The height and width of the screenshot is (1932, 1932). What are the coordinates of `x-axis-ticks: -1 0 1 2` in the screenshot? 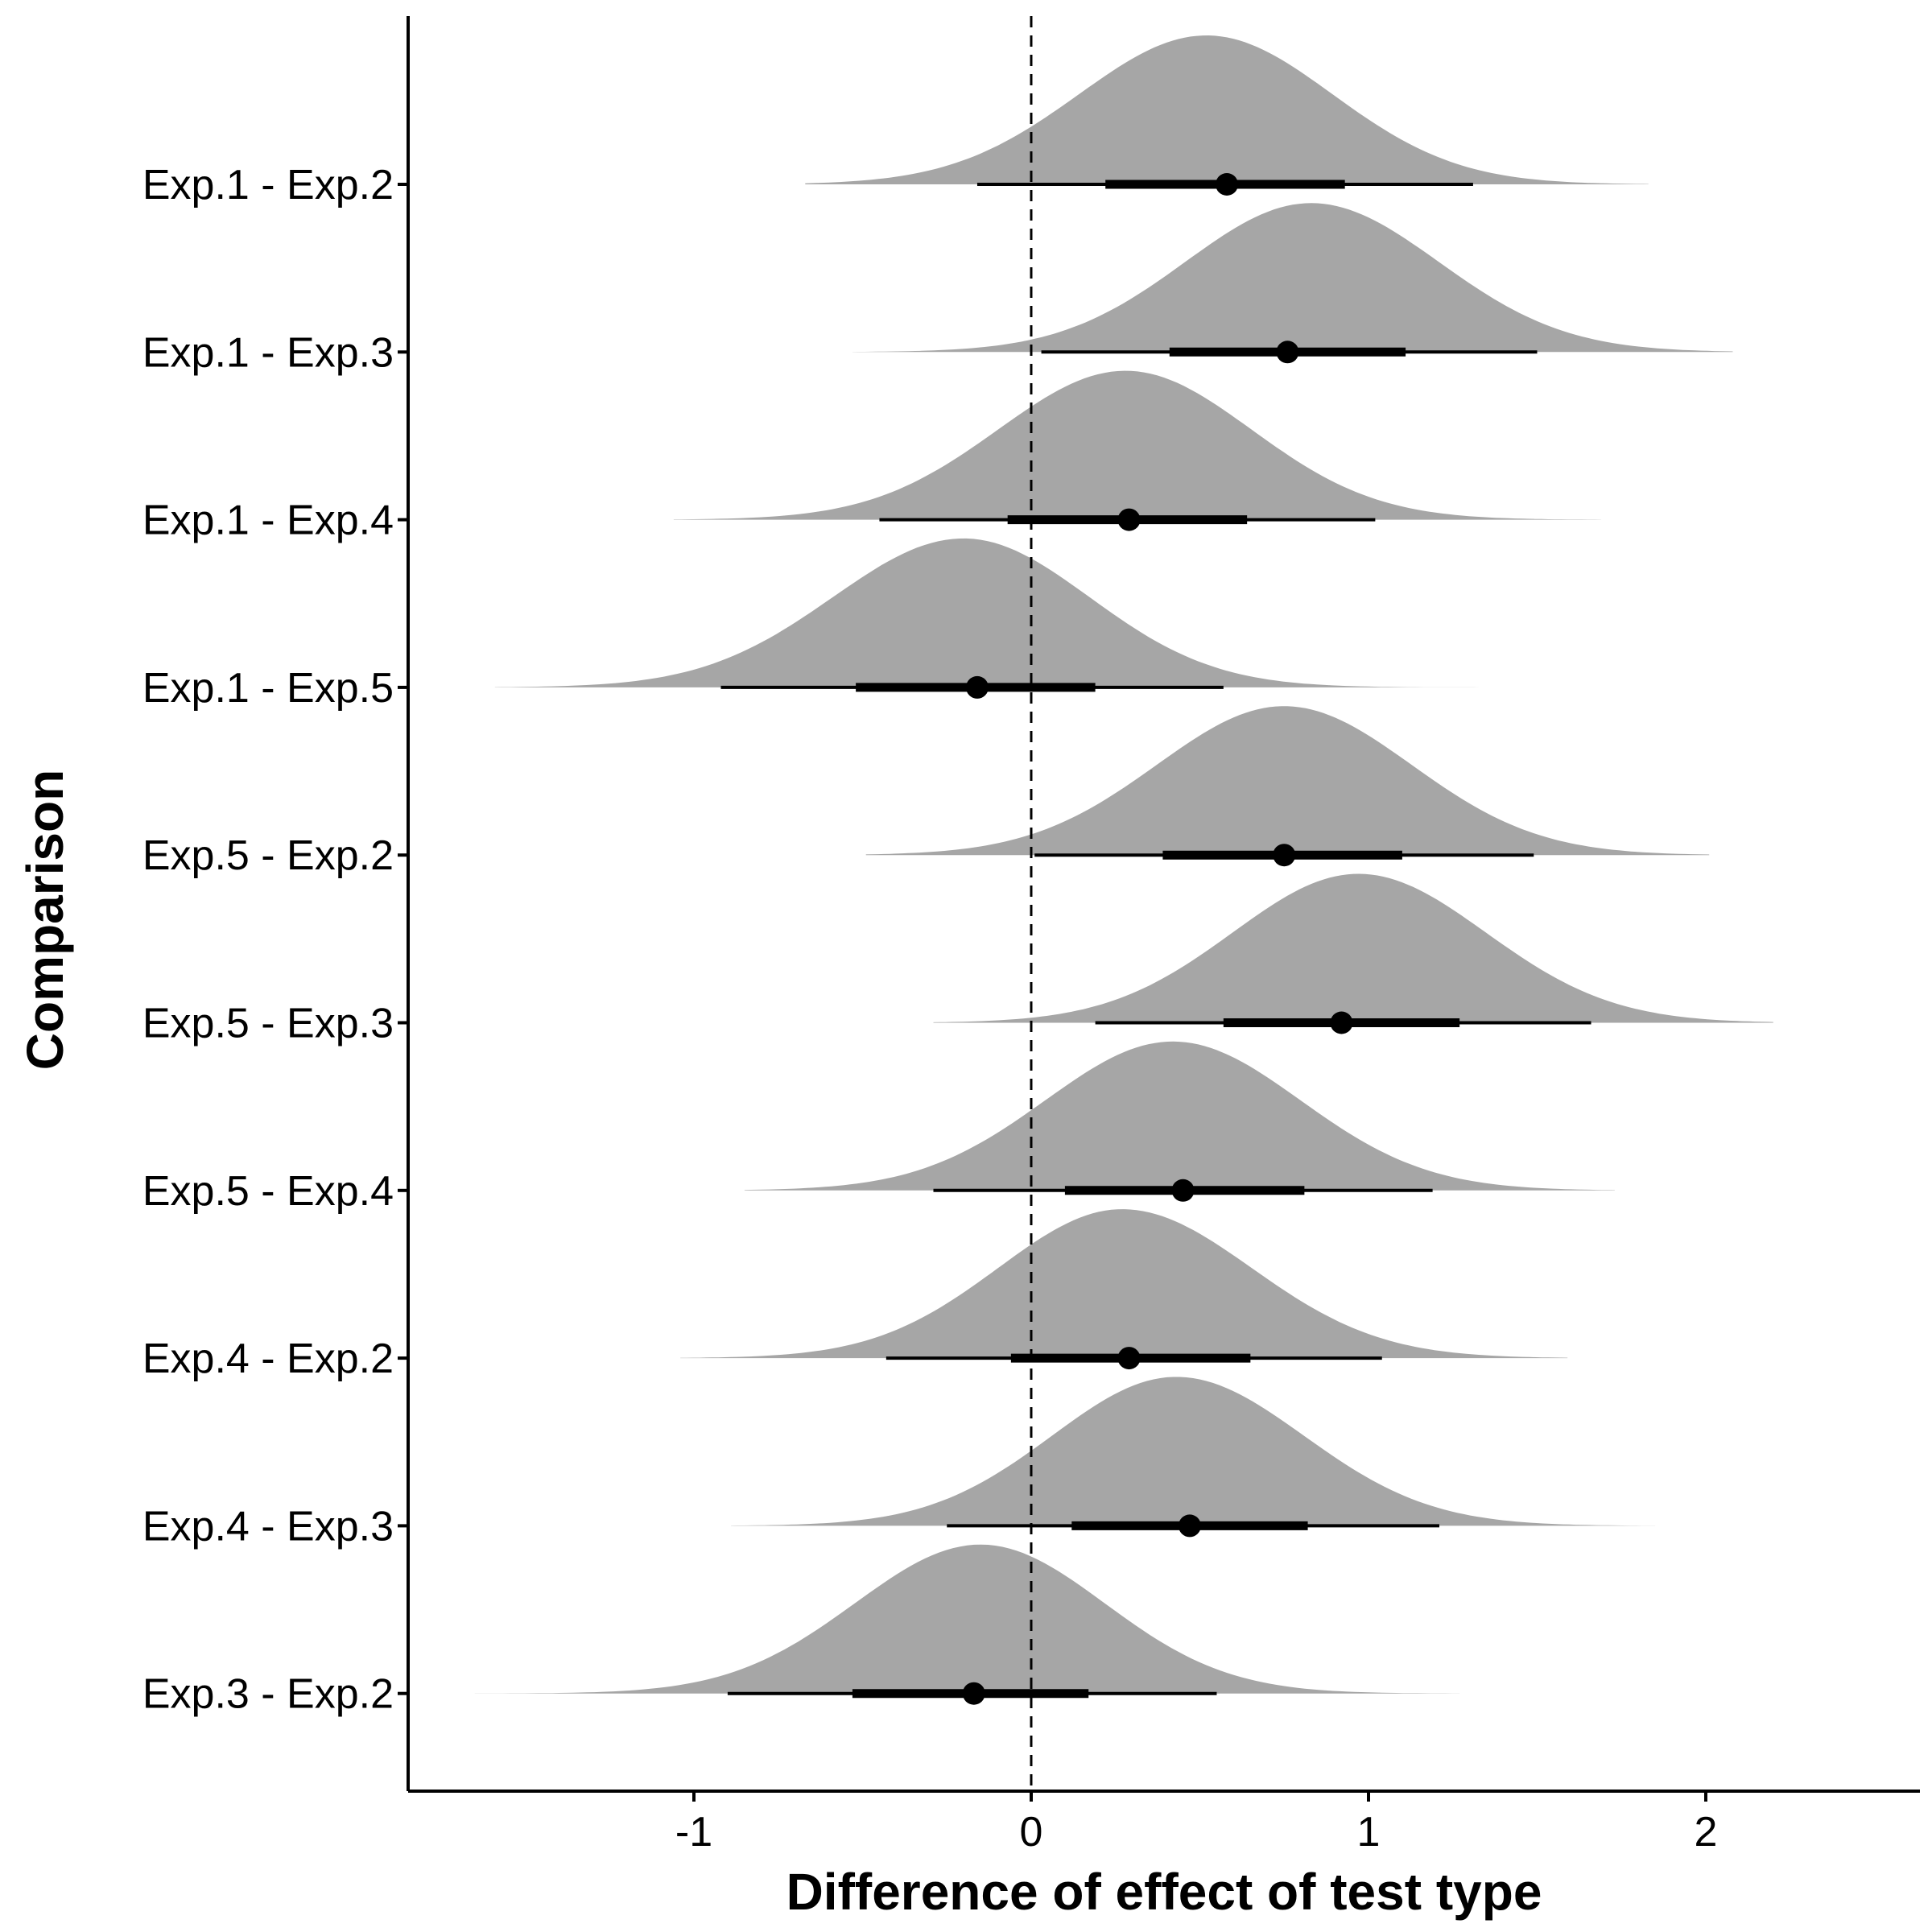 It's located at (1196, 1823).